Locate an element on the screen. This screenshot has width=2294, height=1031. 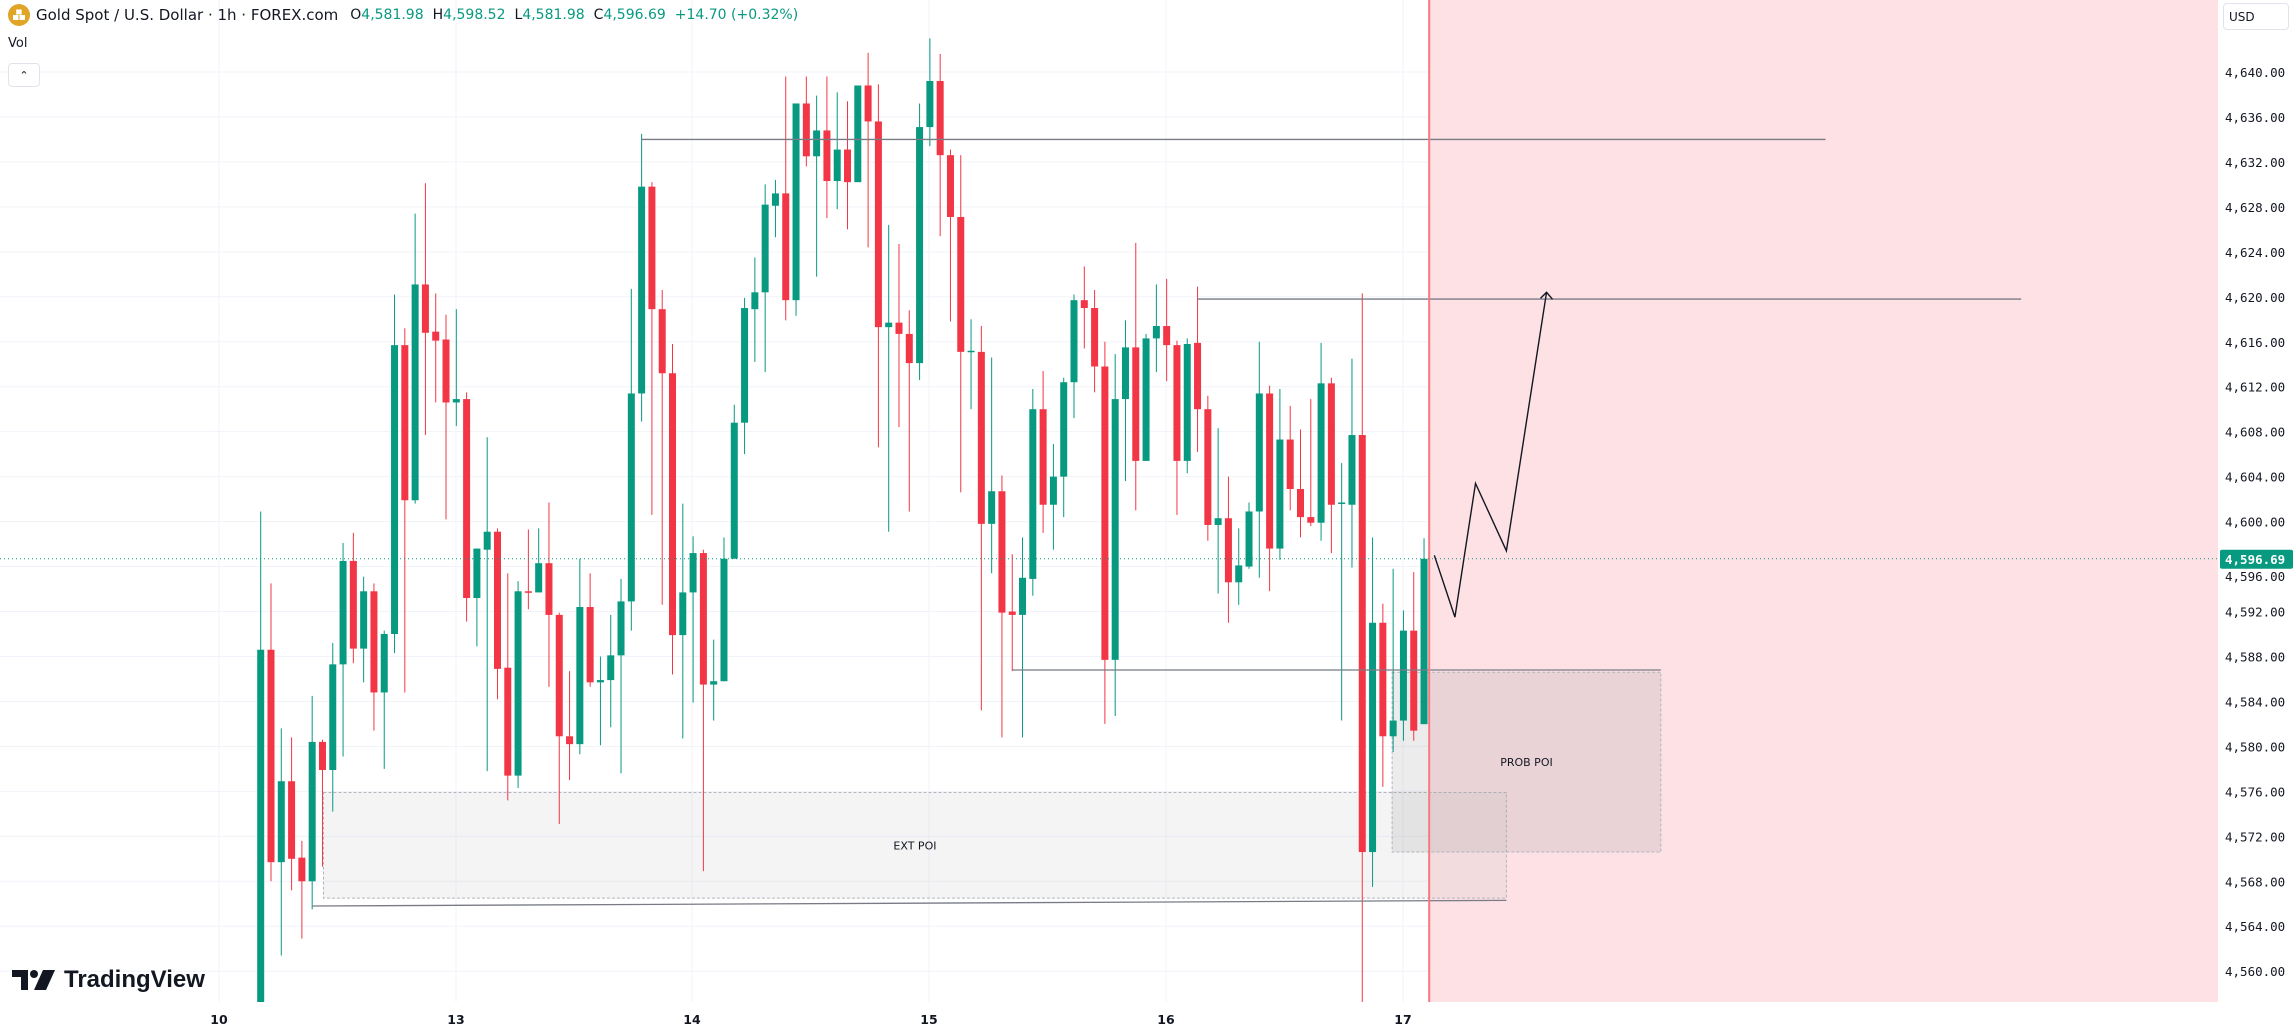
poi-zone is located at coordinates (1526, 762).